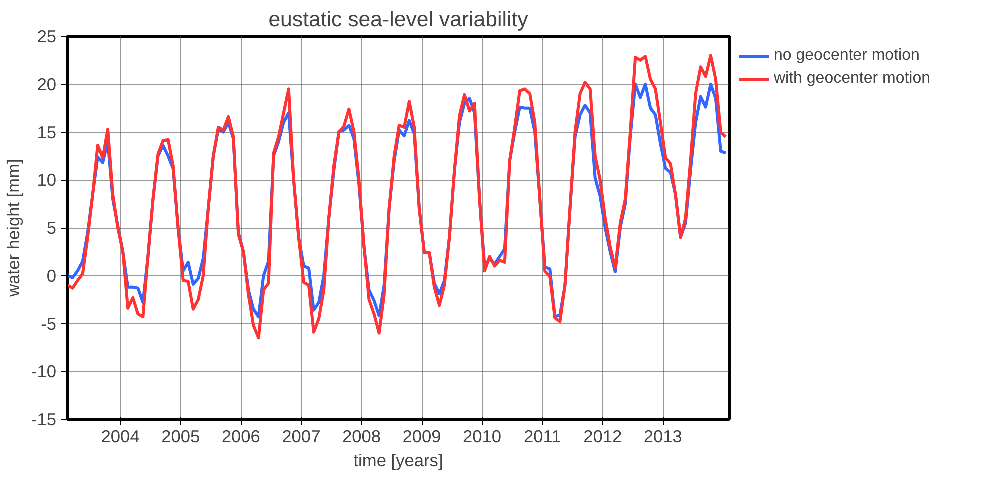 This screenshot has width=995, height=482. What do you see at coordinates (47, 132) in the screenshot?
I see `y-tick-label: 15` at bounding box center [47, 132].